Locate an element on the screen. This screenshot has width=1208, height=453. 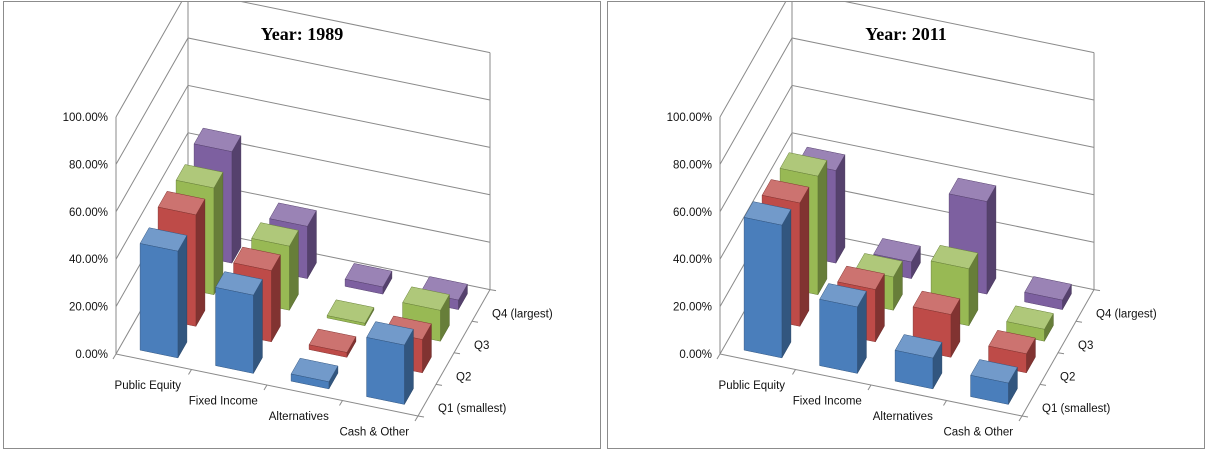
bar-q3-cash-other is located at coordinates (1030, 324).